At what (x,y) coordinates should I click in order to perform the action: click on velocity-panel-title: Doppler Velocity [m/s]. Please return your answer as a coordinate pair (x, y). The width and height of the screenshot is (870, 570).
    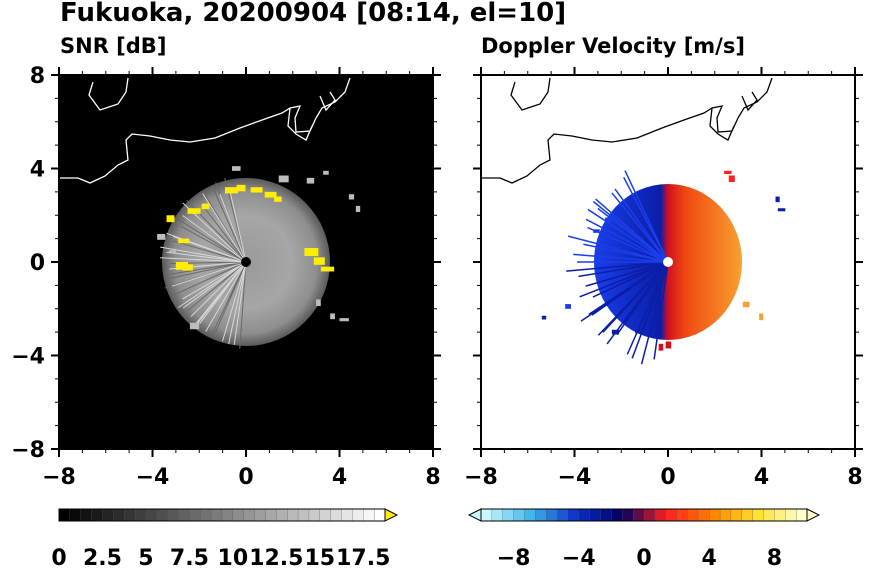
    Looking at the image, I should click on (613, 46).